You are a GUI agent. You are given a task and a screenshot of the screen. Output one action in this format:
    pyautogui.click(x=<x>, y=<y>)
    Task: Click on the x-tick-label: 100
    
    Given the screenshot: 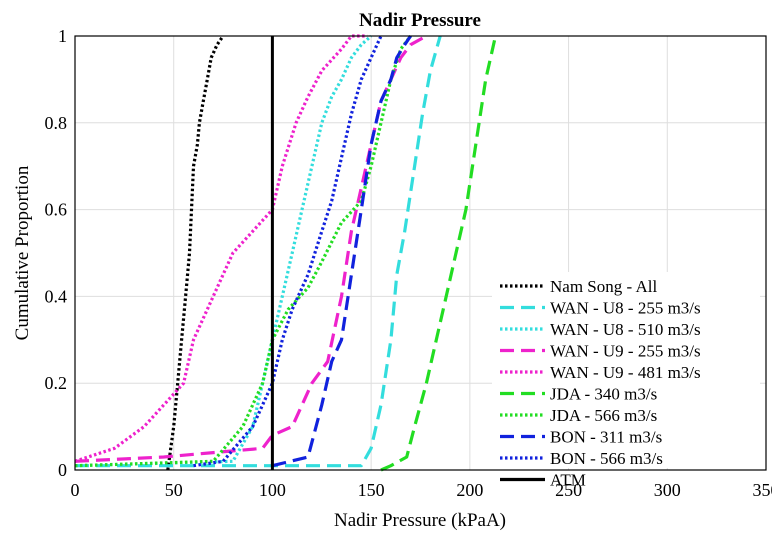 What is the action you would take?
    pyautogui.click(x=272, y=490)
    